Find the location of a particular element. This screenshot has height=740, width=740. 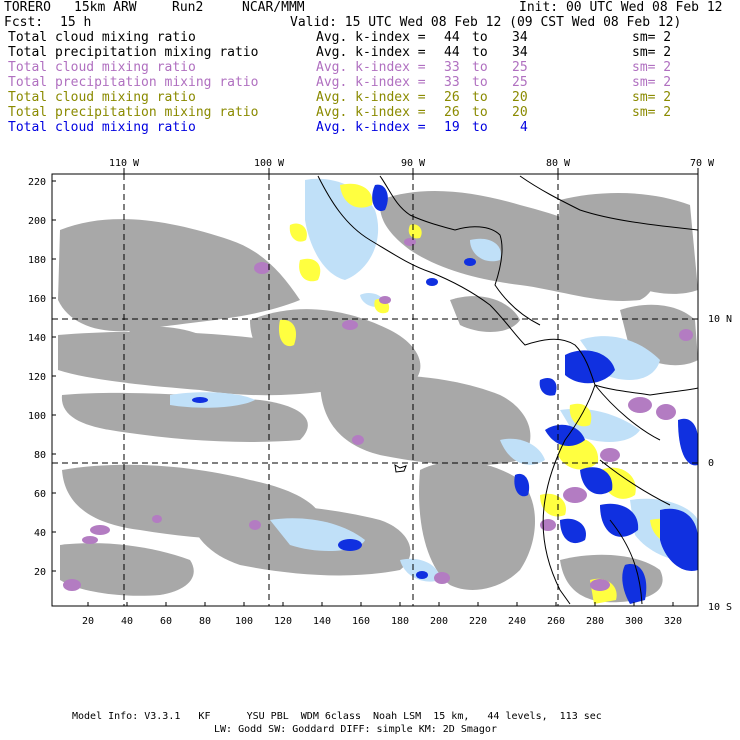

model-name: TORERO is located at coordinates (27, 7).